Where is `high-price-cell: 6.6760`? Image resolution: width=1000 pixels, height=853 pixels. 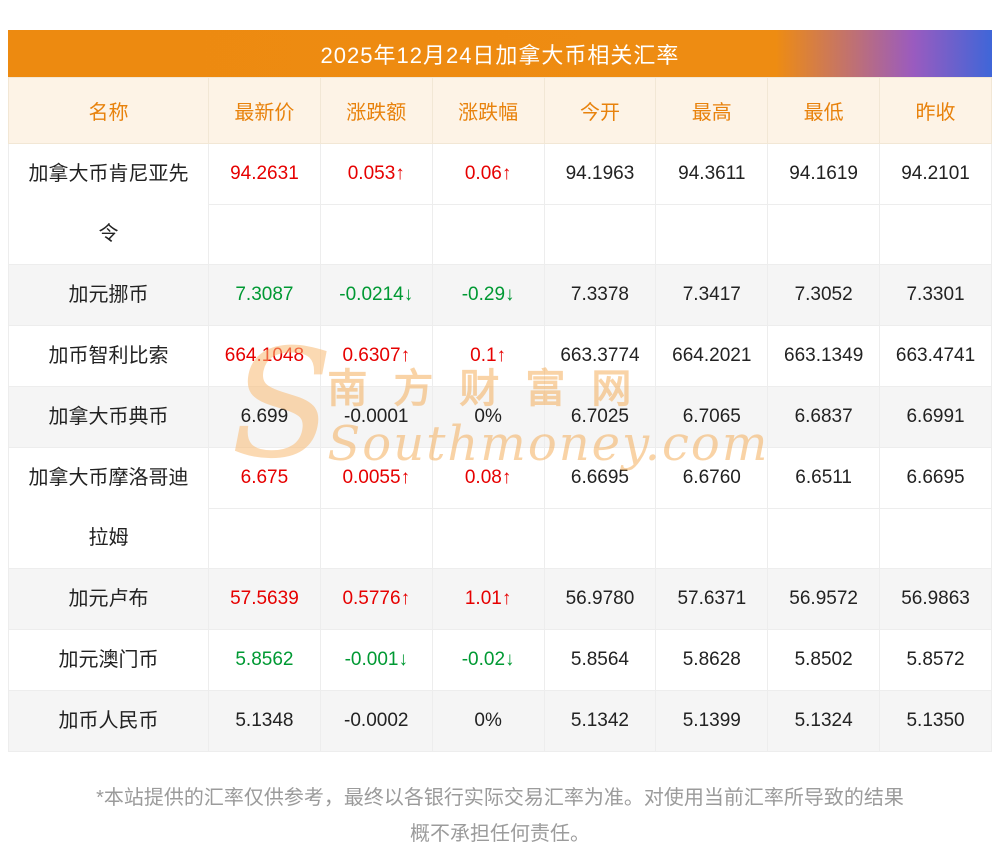
high-price-cell: 6.6760 is located at coordinates (712, 478).